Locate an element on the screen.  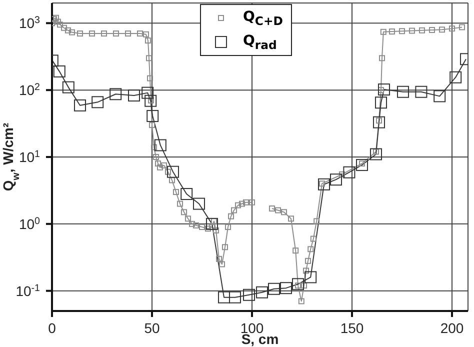
y-tick-label: 10$^{3}$ is located at coordinates (29, 23).